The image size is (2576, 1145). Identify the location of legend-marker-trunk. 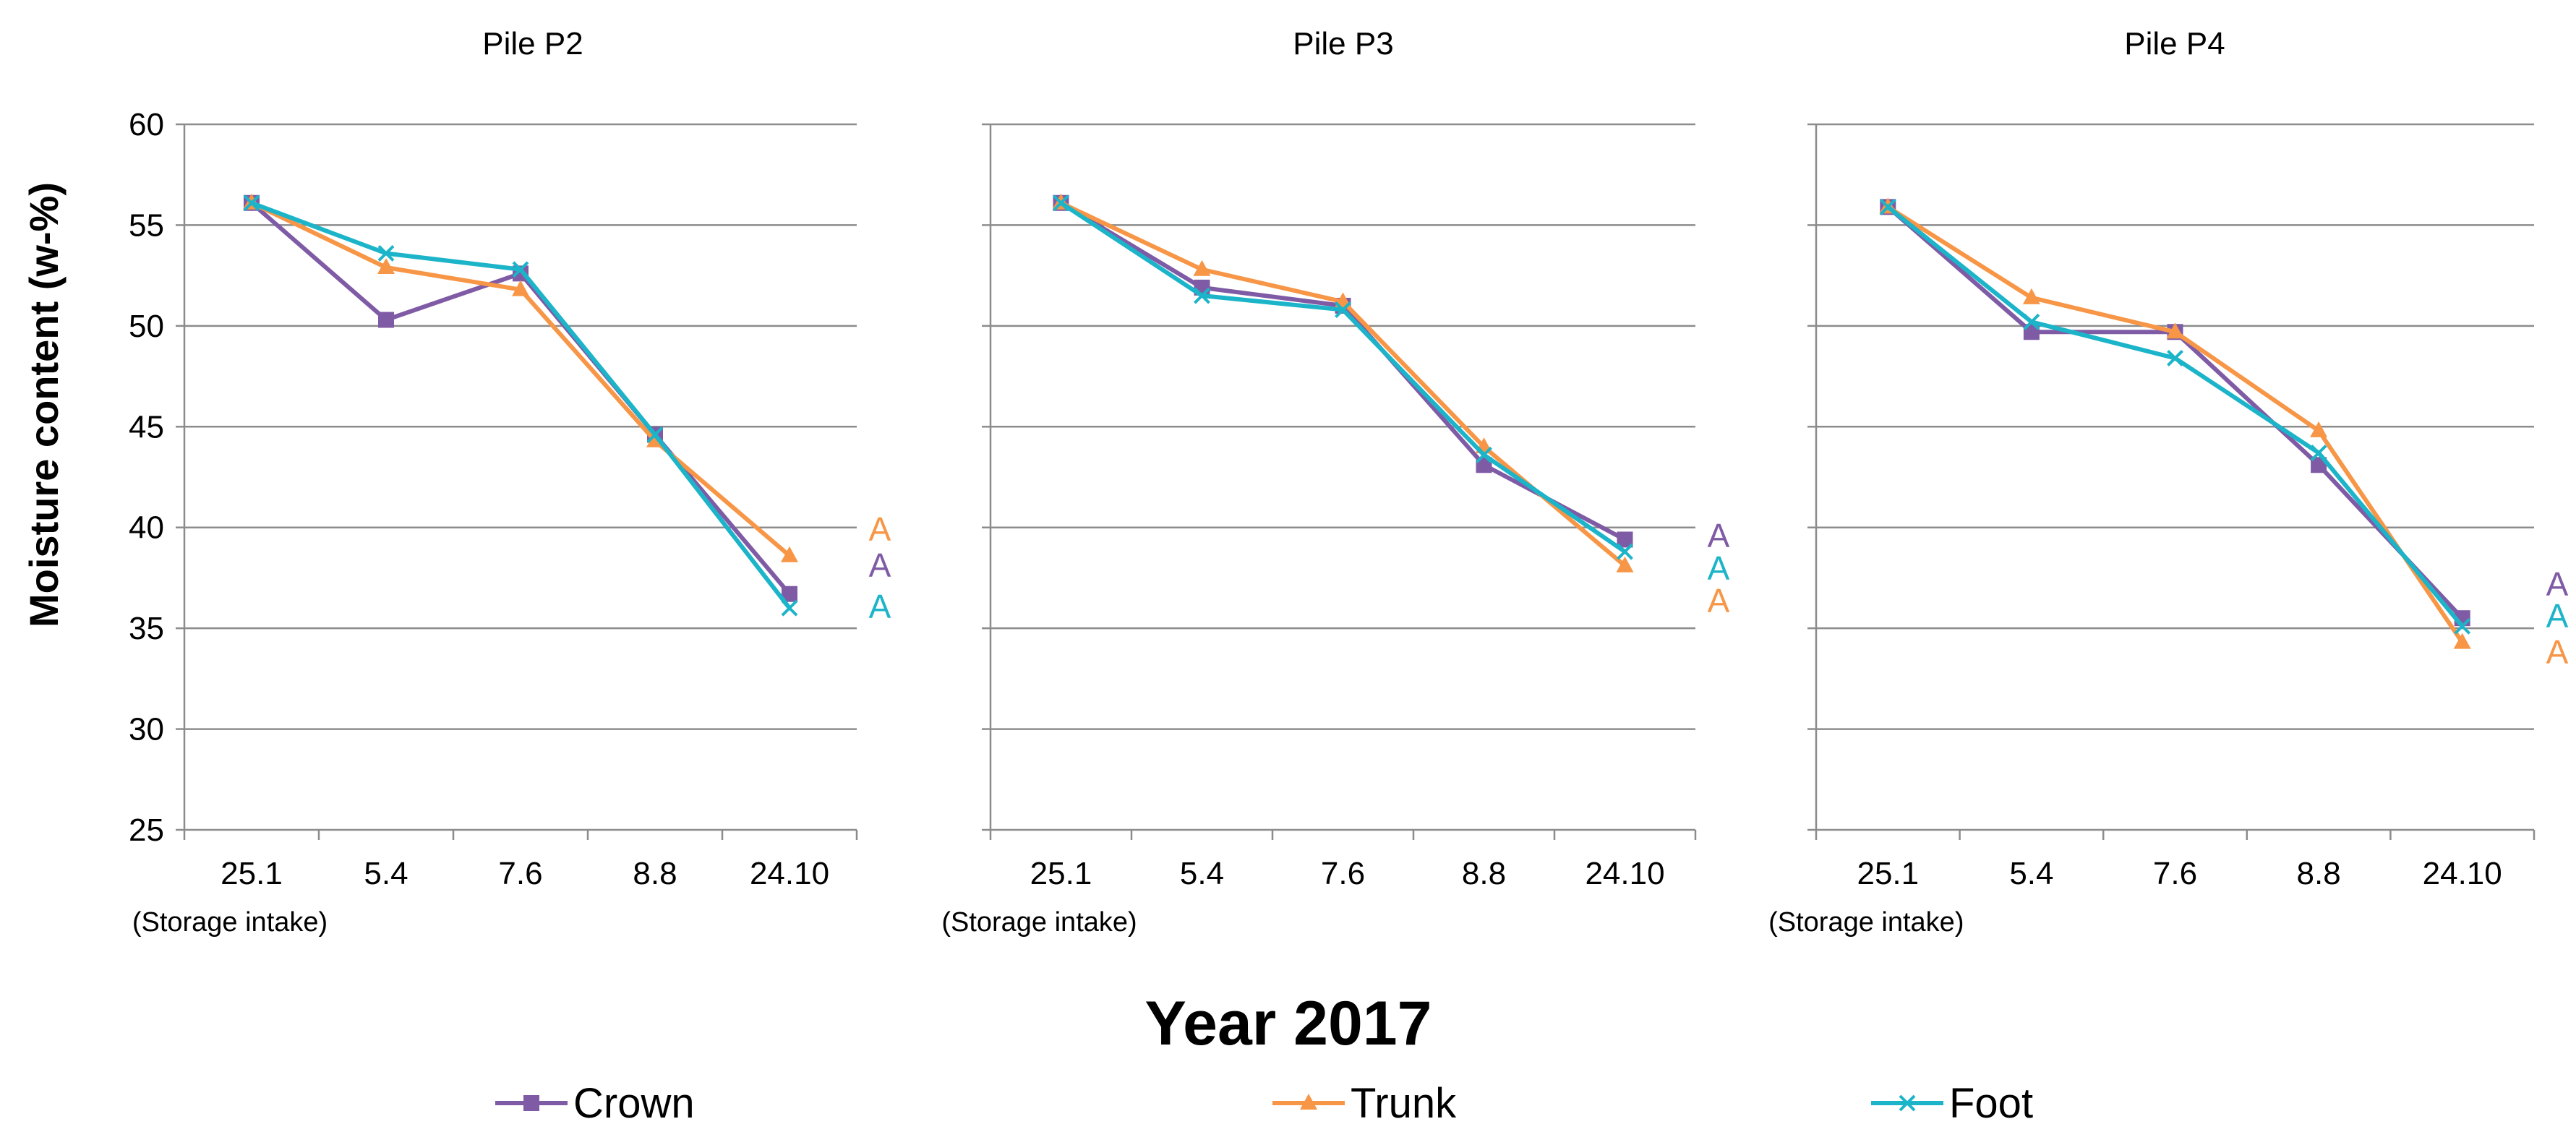
(1308, 1102).